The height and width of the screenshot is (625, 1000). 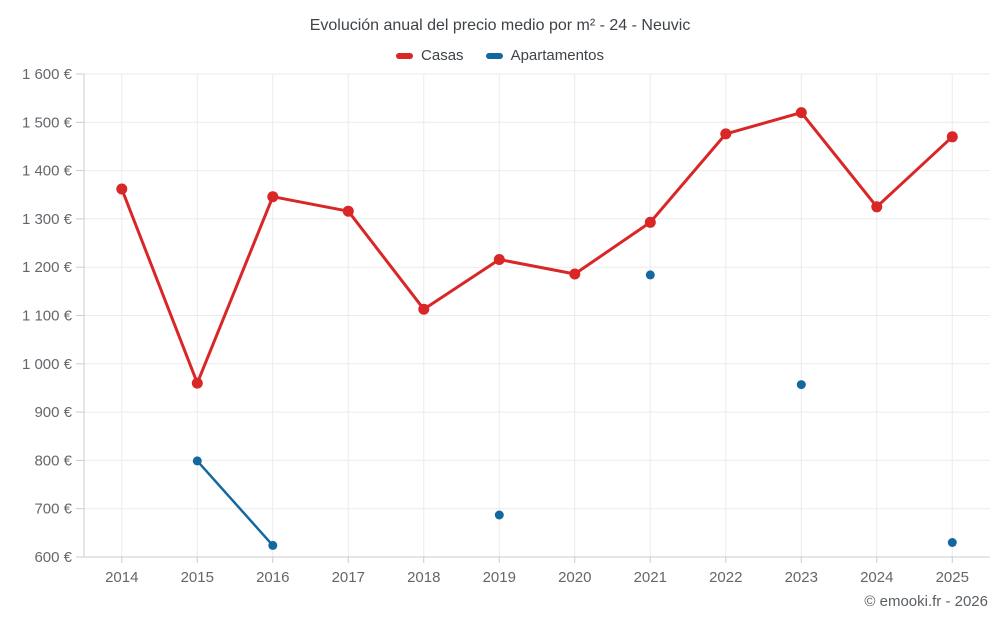 What do you see at coordinates (650, 577) in the screenshot?
I see `x-axis-label: 2021` at bounding box center [650, 577].